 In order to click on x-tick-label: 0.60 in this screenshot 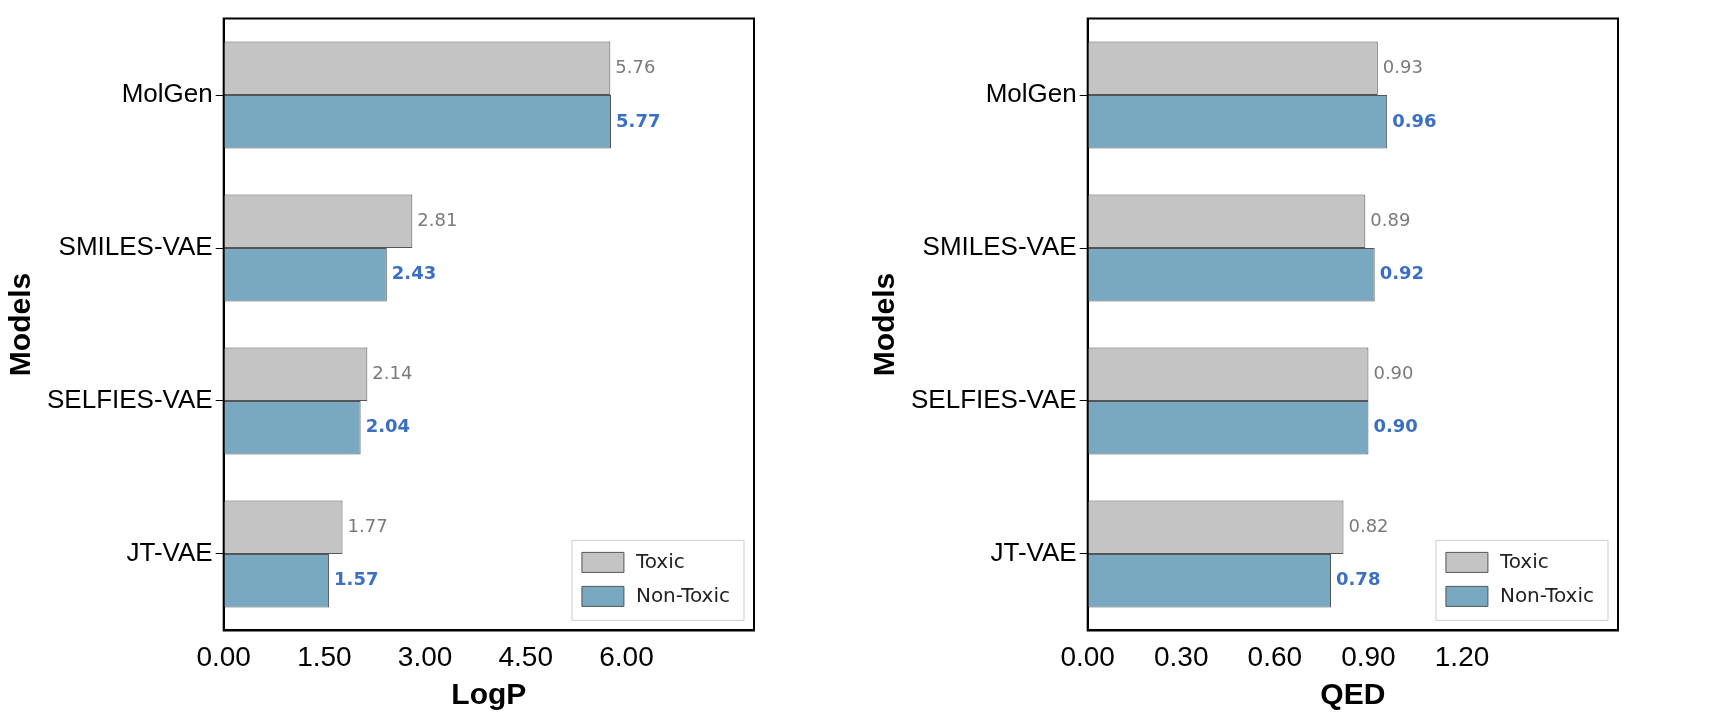, I will do `click(1275, 656)`.